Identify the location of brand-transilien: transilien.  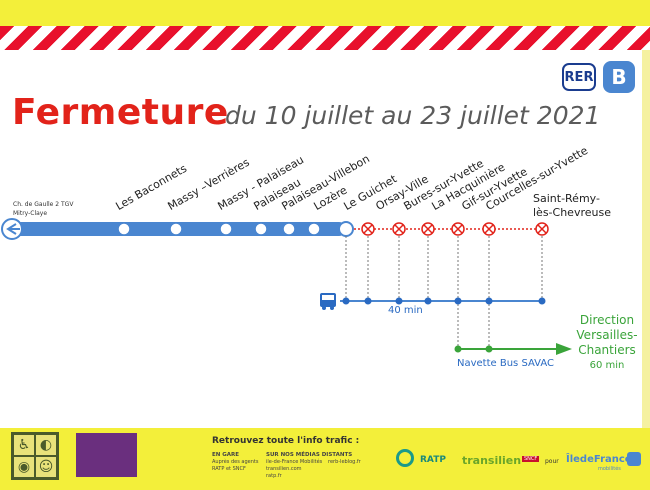
(492, 460).